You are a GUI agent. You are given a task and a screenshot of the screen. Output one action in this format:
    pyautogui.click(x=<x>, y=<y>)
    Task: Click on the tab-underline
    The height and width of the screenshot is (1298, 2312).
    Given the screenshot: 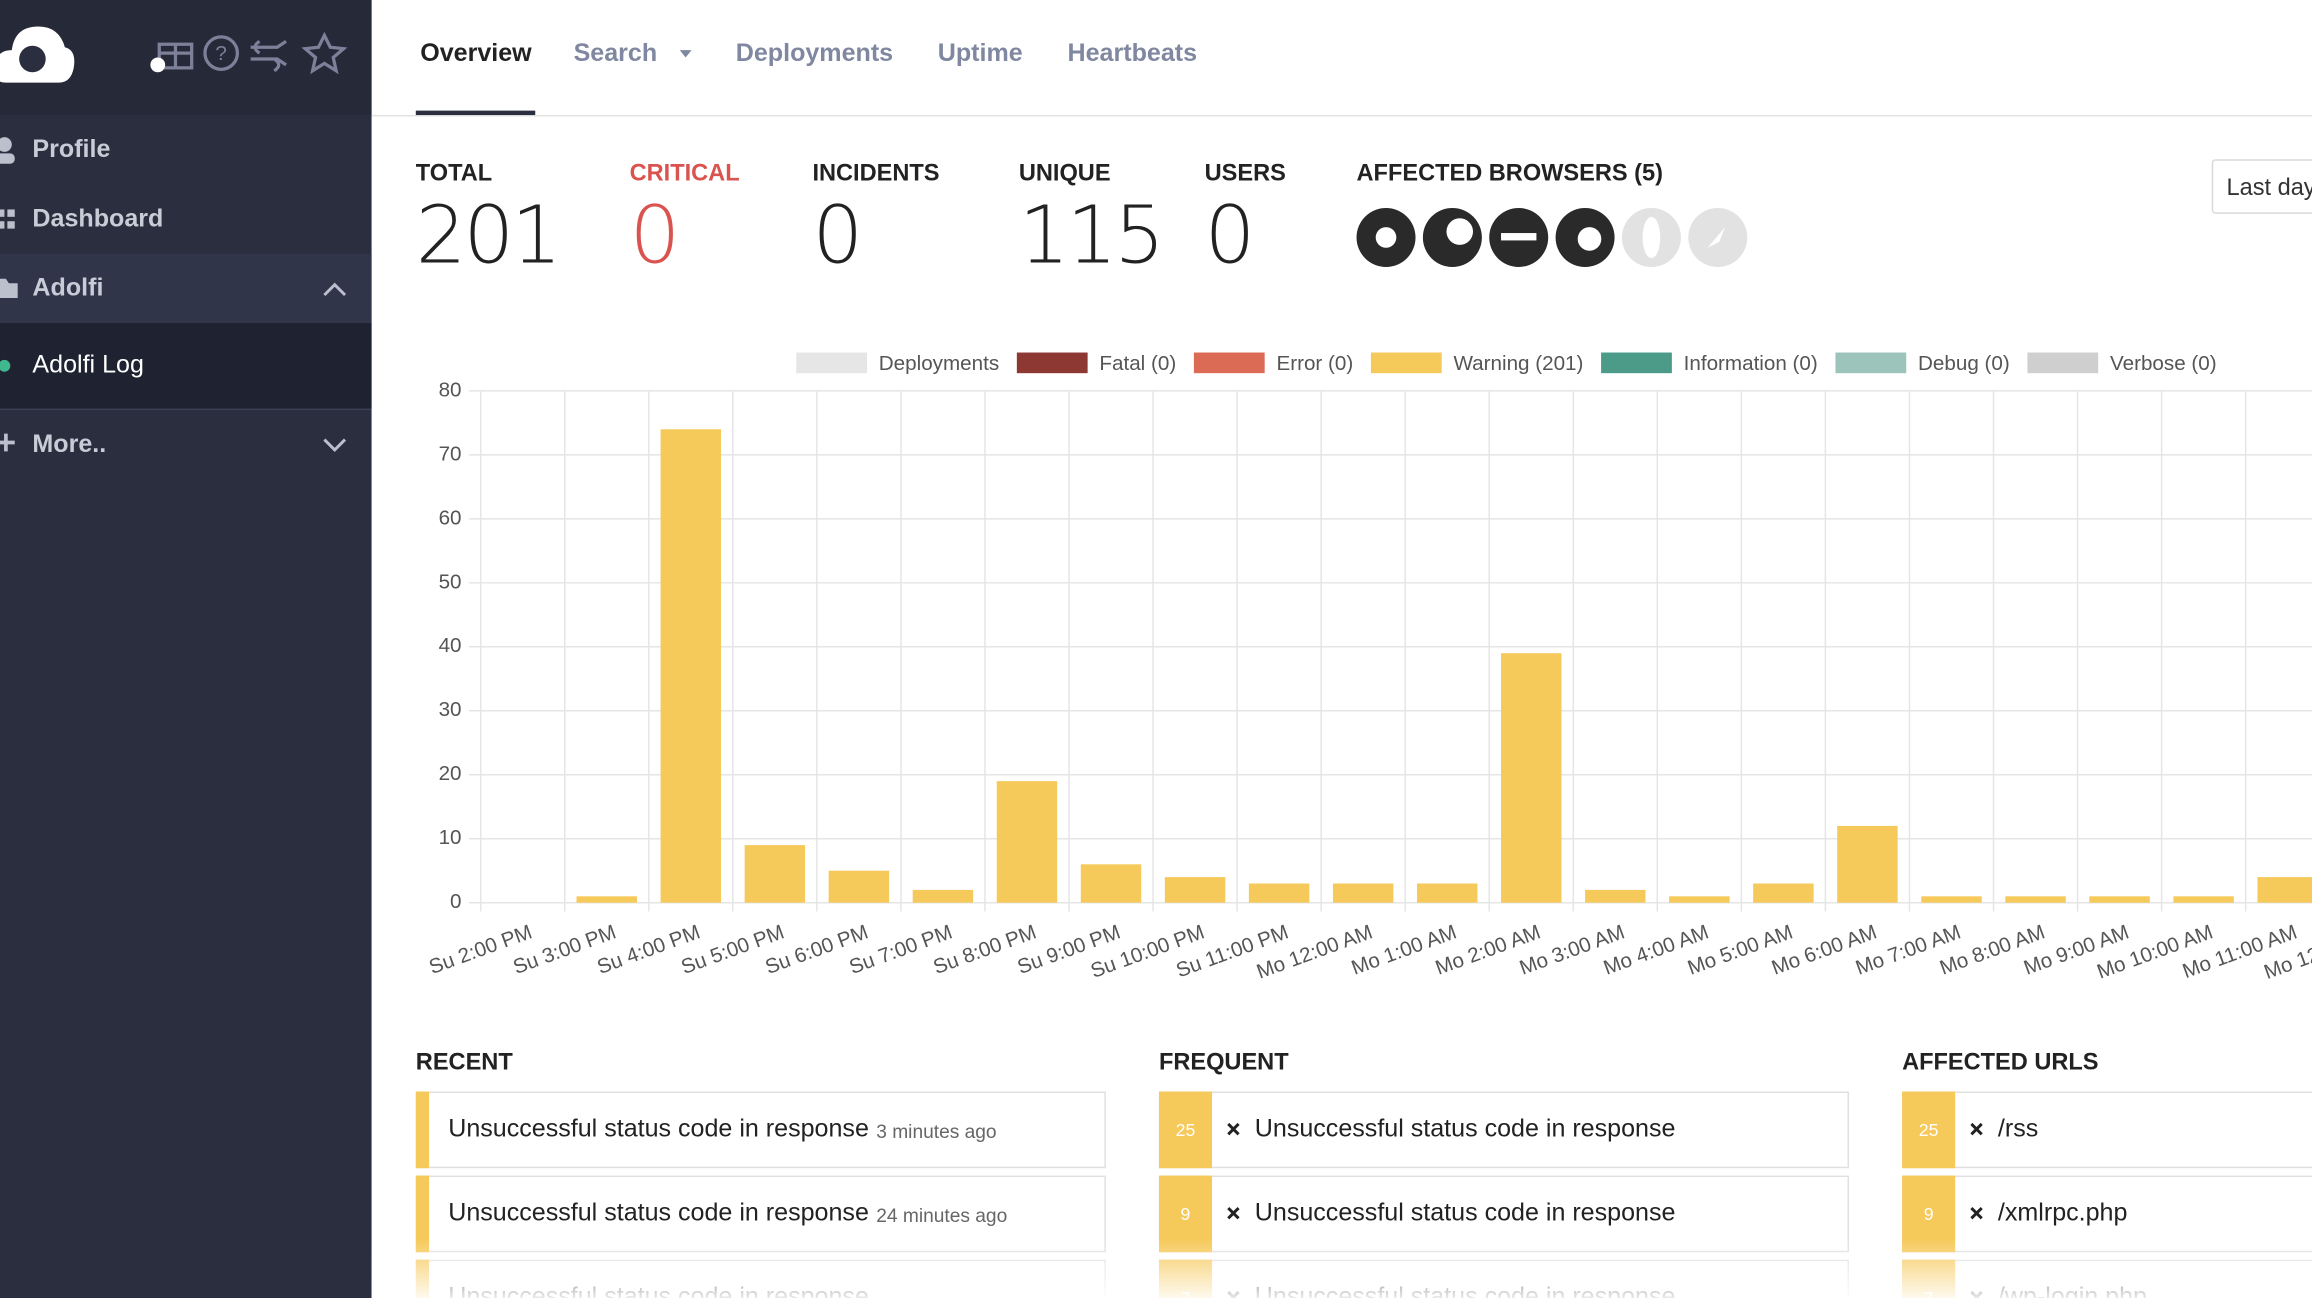 What is the action you would take?
    pyautogui.click(x=475, y=113)
    